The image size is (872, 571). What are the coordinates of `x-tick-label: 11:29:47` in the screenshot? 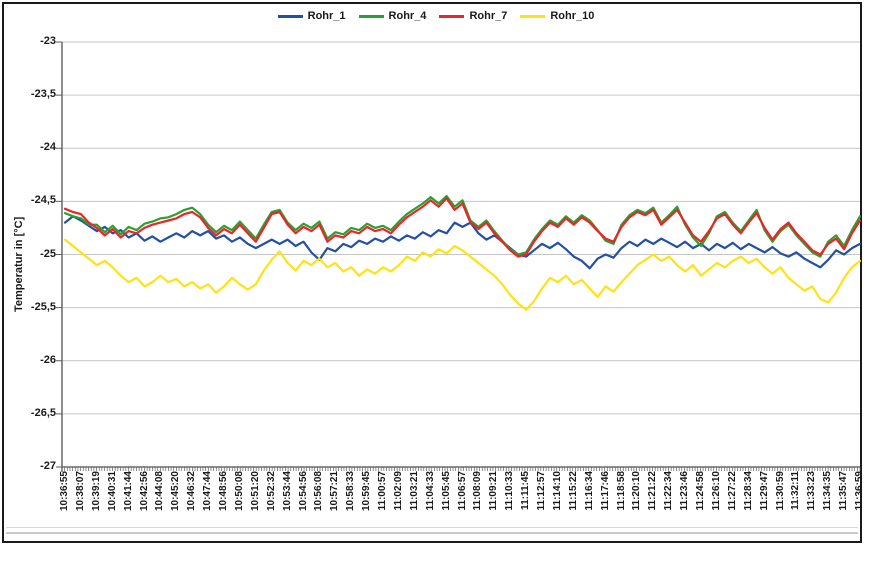 It's located at (764, 491).